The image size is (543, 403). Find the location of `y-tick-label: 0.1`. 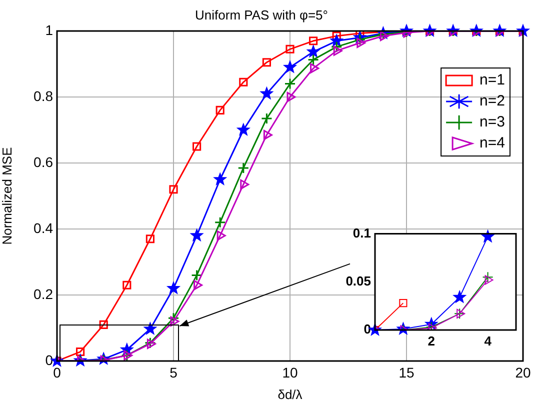

y-tick-label: 0.1 is located at coordinates (361, 232).